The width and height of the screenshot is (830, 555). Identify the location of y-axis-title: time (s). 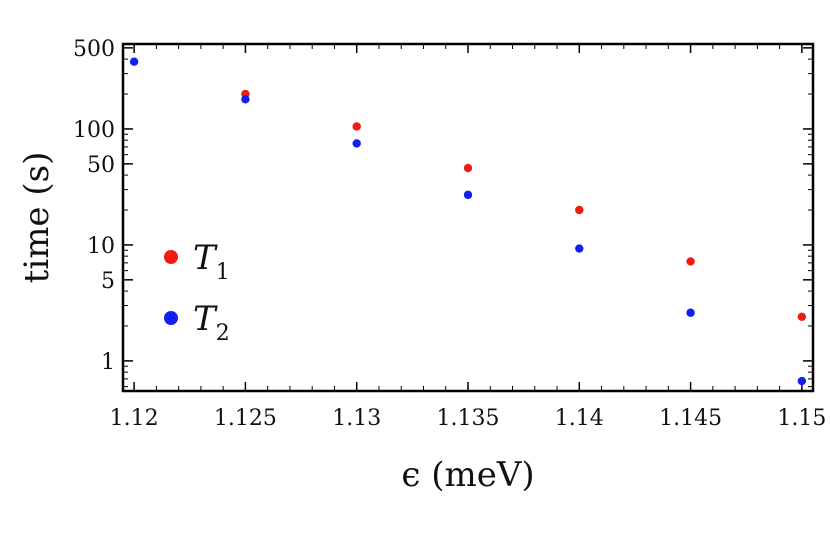
(37, 218).